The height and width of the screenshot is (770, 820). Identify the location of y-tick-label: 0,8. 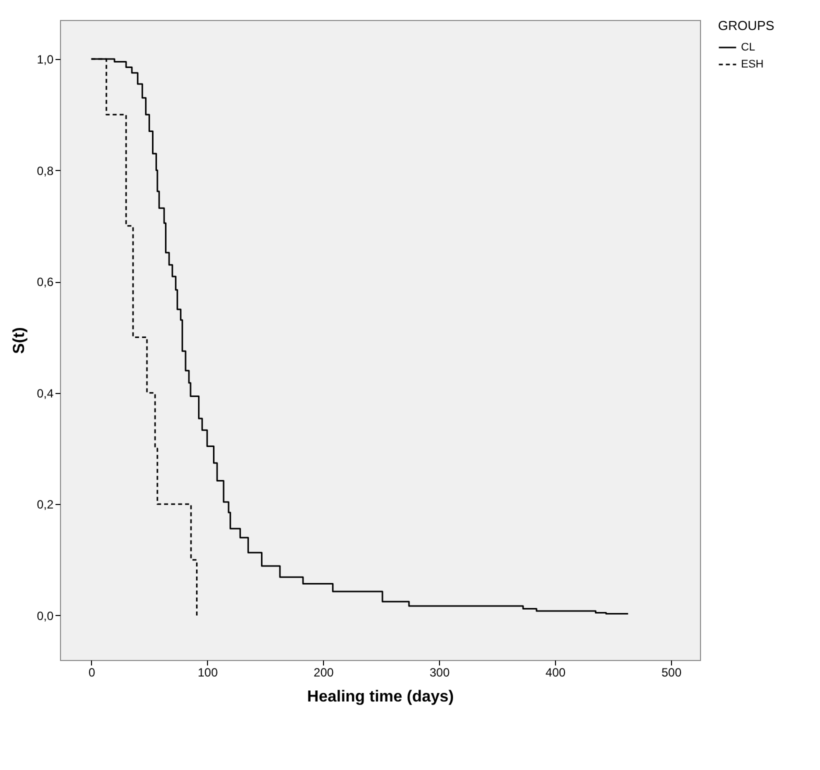
(45, 171).